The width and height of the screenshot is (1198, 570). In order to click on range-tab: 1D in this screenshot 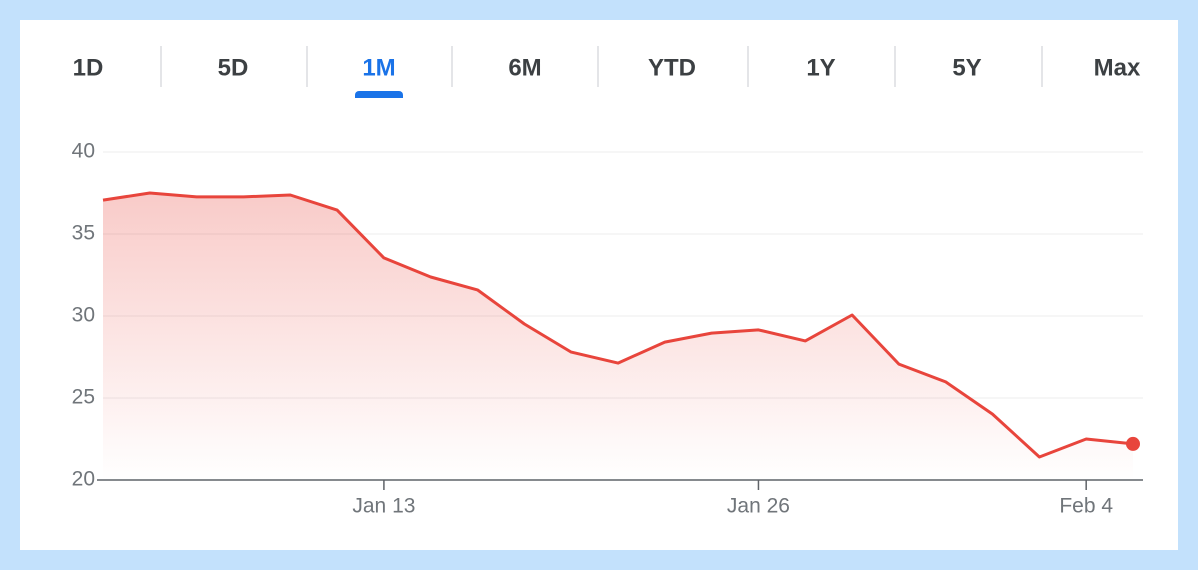, I will do `click(88, 67)`.